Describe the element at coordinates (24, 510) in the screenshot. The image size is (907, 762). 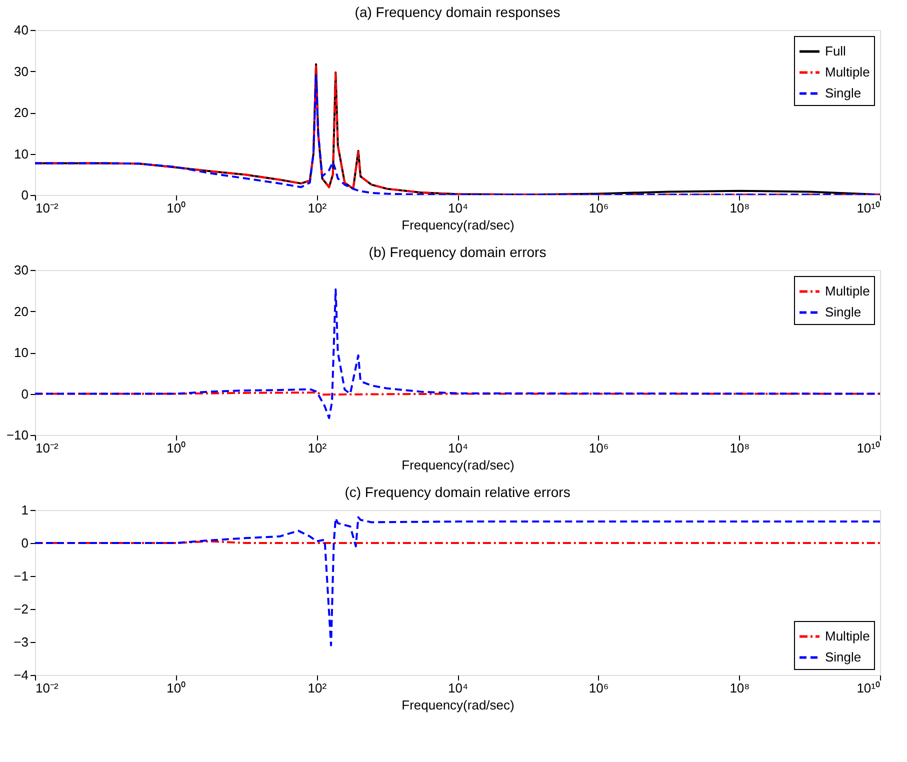
I see `y-tick-label: 1` at that location.